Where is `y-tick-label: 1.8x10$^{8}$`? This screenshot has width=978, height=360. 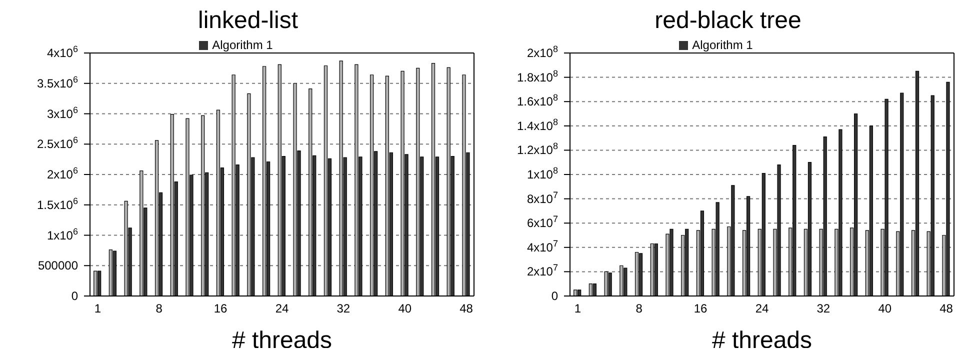
y-tick-label: 1.8x10$^{8}$ is located at coordinates (537, 76).